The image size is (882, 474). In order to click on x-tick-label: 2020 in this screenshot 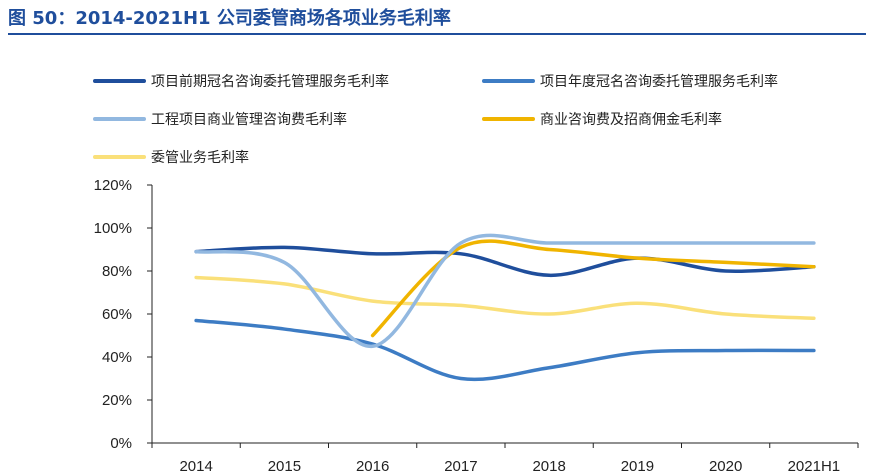, I will do `click(725, 466)`.